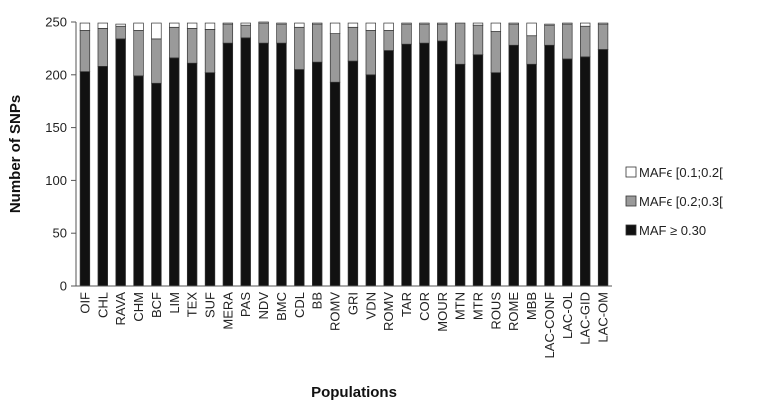 This screenshot has height=403, width=769. Describe the element at coordinates (672, 230) in the screenshot. I see `legend-label: MAF ≥ 0.30` at that location.